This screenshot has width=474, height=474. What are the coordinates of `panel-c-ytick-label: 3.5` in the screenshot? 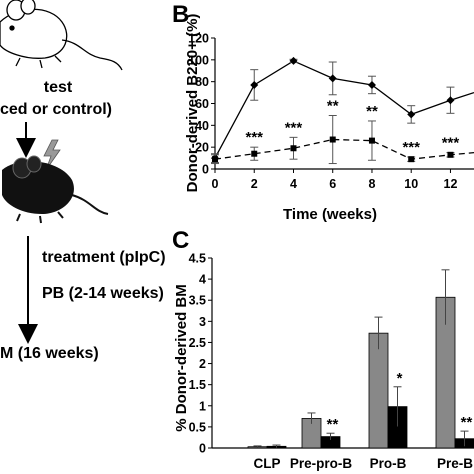 It's located at (197, 301).